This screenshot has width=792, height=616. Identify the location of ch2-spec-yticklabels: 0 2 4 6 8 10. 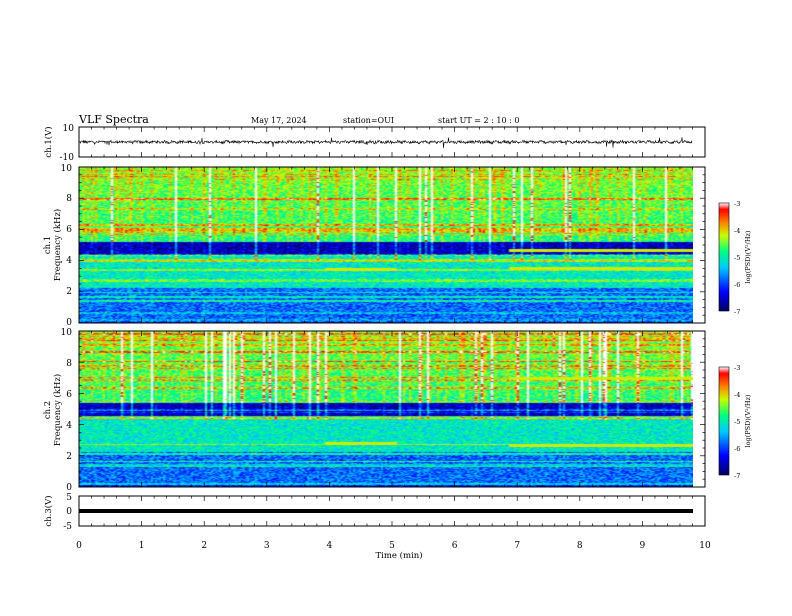
(67, 410).